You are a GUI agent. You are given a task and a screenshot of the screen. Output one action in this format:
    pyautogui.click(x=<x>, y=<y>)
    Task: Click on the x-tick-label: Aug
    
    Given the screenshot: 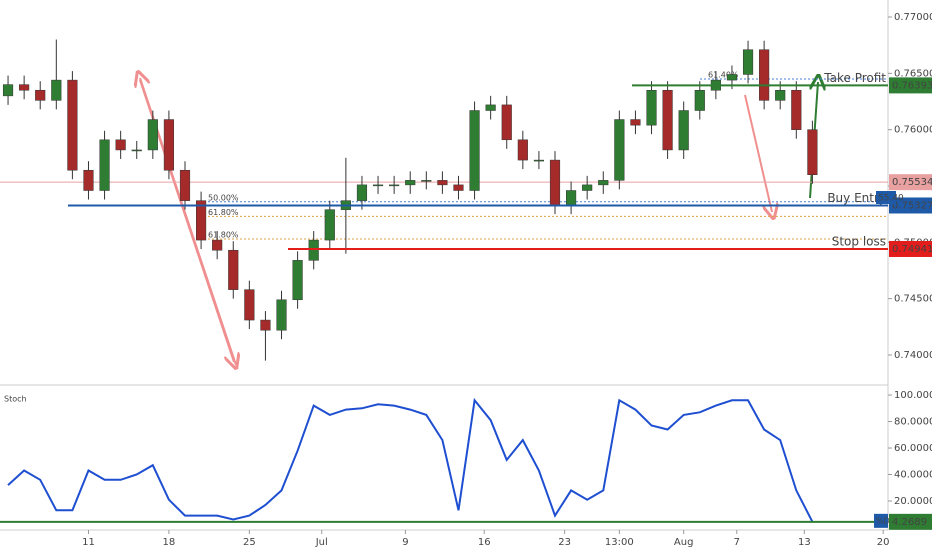 What is the action you would take?
    pyautogui.click(x=684, y=542)
    